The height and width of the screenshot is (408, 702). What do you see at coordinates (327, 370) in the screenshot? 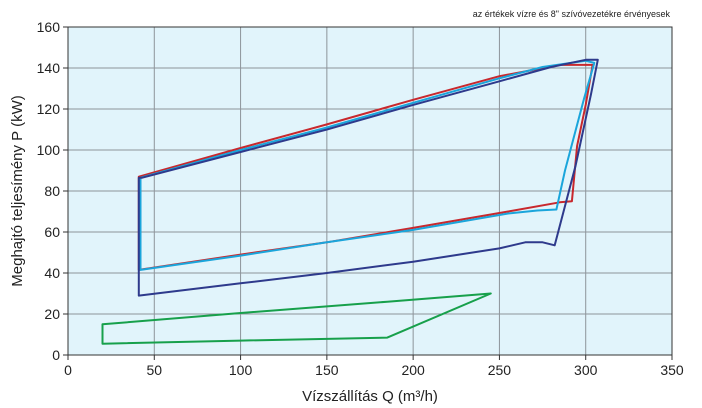
I see `x-tick-label: 150` at bounding box center [327, 370].